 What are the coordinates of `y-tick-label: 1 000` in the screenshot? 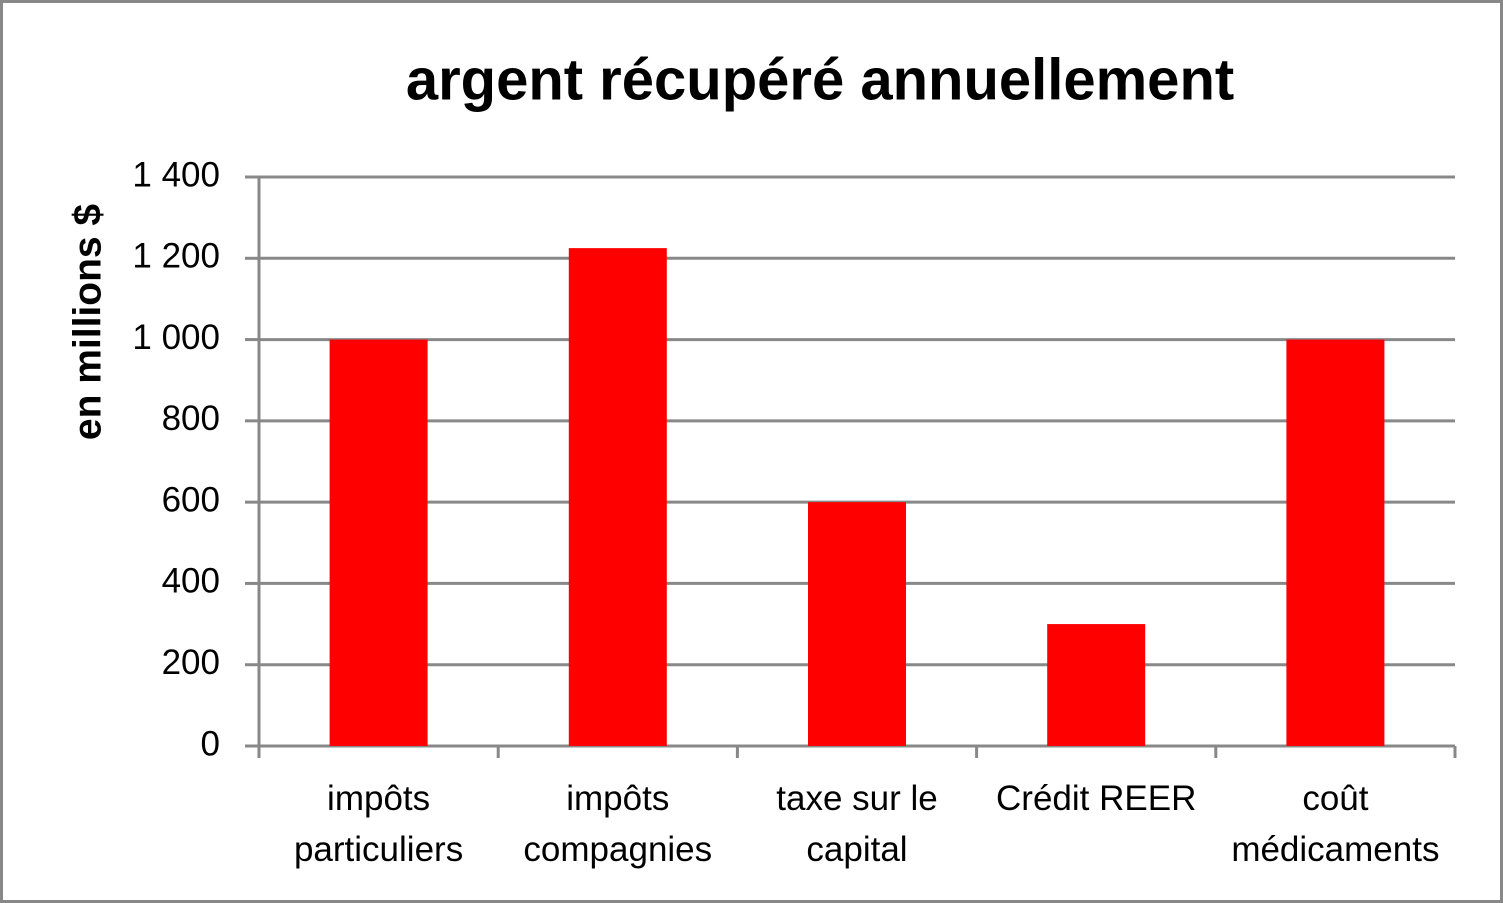 It's located at (176, 337).